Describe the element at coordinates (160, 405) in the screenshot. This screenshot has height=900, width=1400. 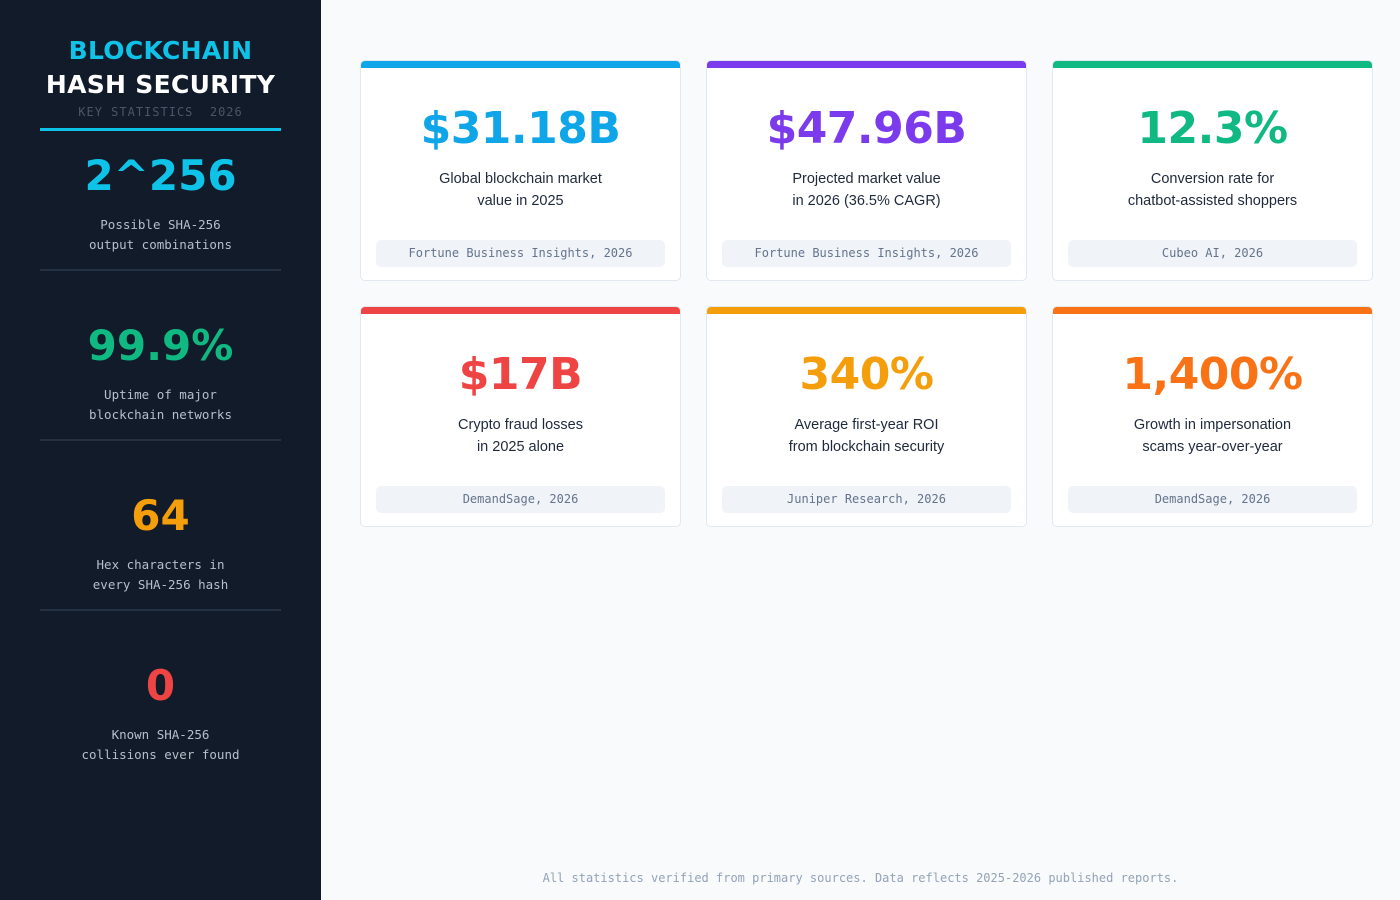
I see `side-stat-label: Uptime of major blockchain networks` at that location.